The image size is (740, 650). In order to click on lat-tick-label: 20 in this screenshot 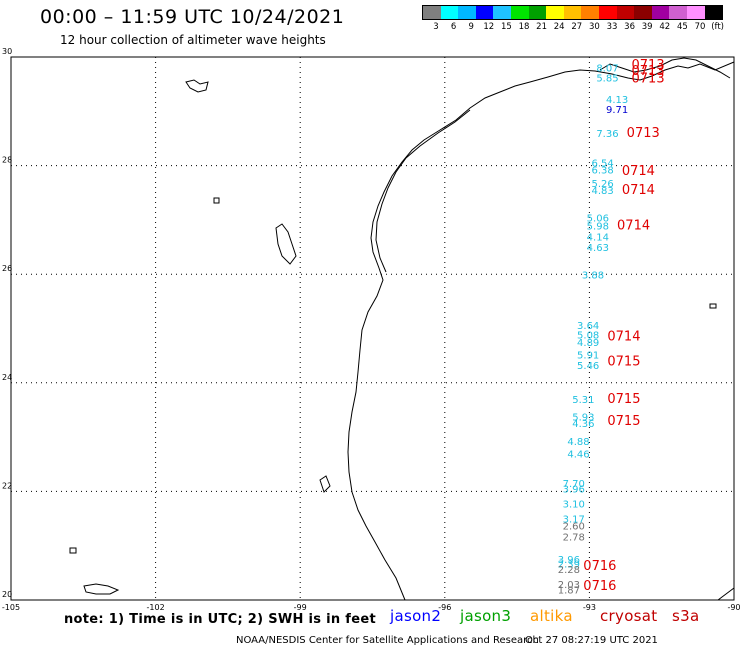, I will do `click(7, 594)`.